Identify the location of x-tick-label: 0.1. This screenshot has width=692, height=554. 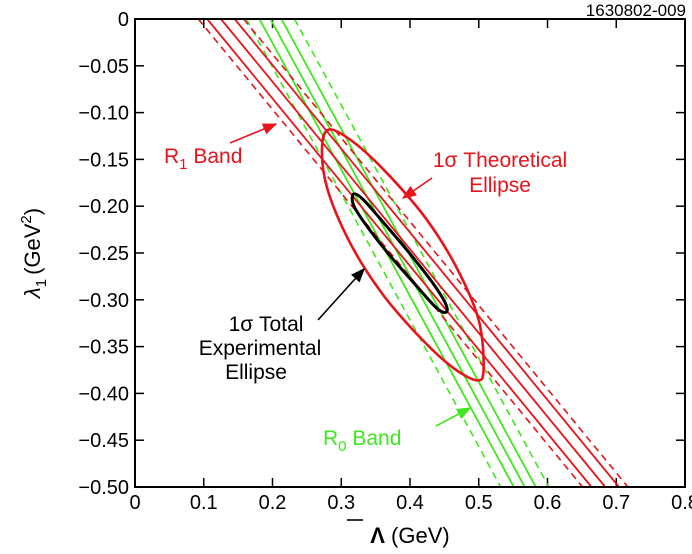
(204, 503).